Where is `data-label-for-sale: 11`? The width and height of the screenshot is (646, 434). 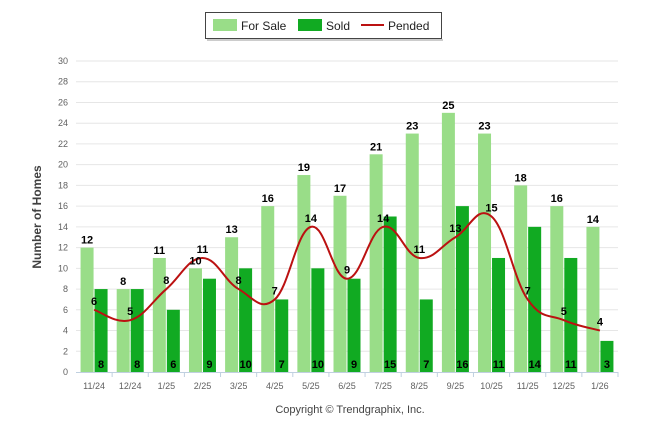 data-label-for-sale: 11 is located at coordinates (160, 251).